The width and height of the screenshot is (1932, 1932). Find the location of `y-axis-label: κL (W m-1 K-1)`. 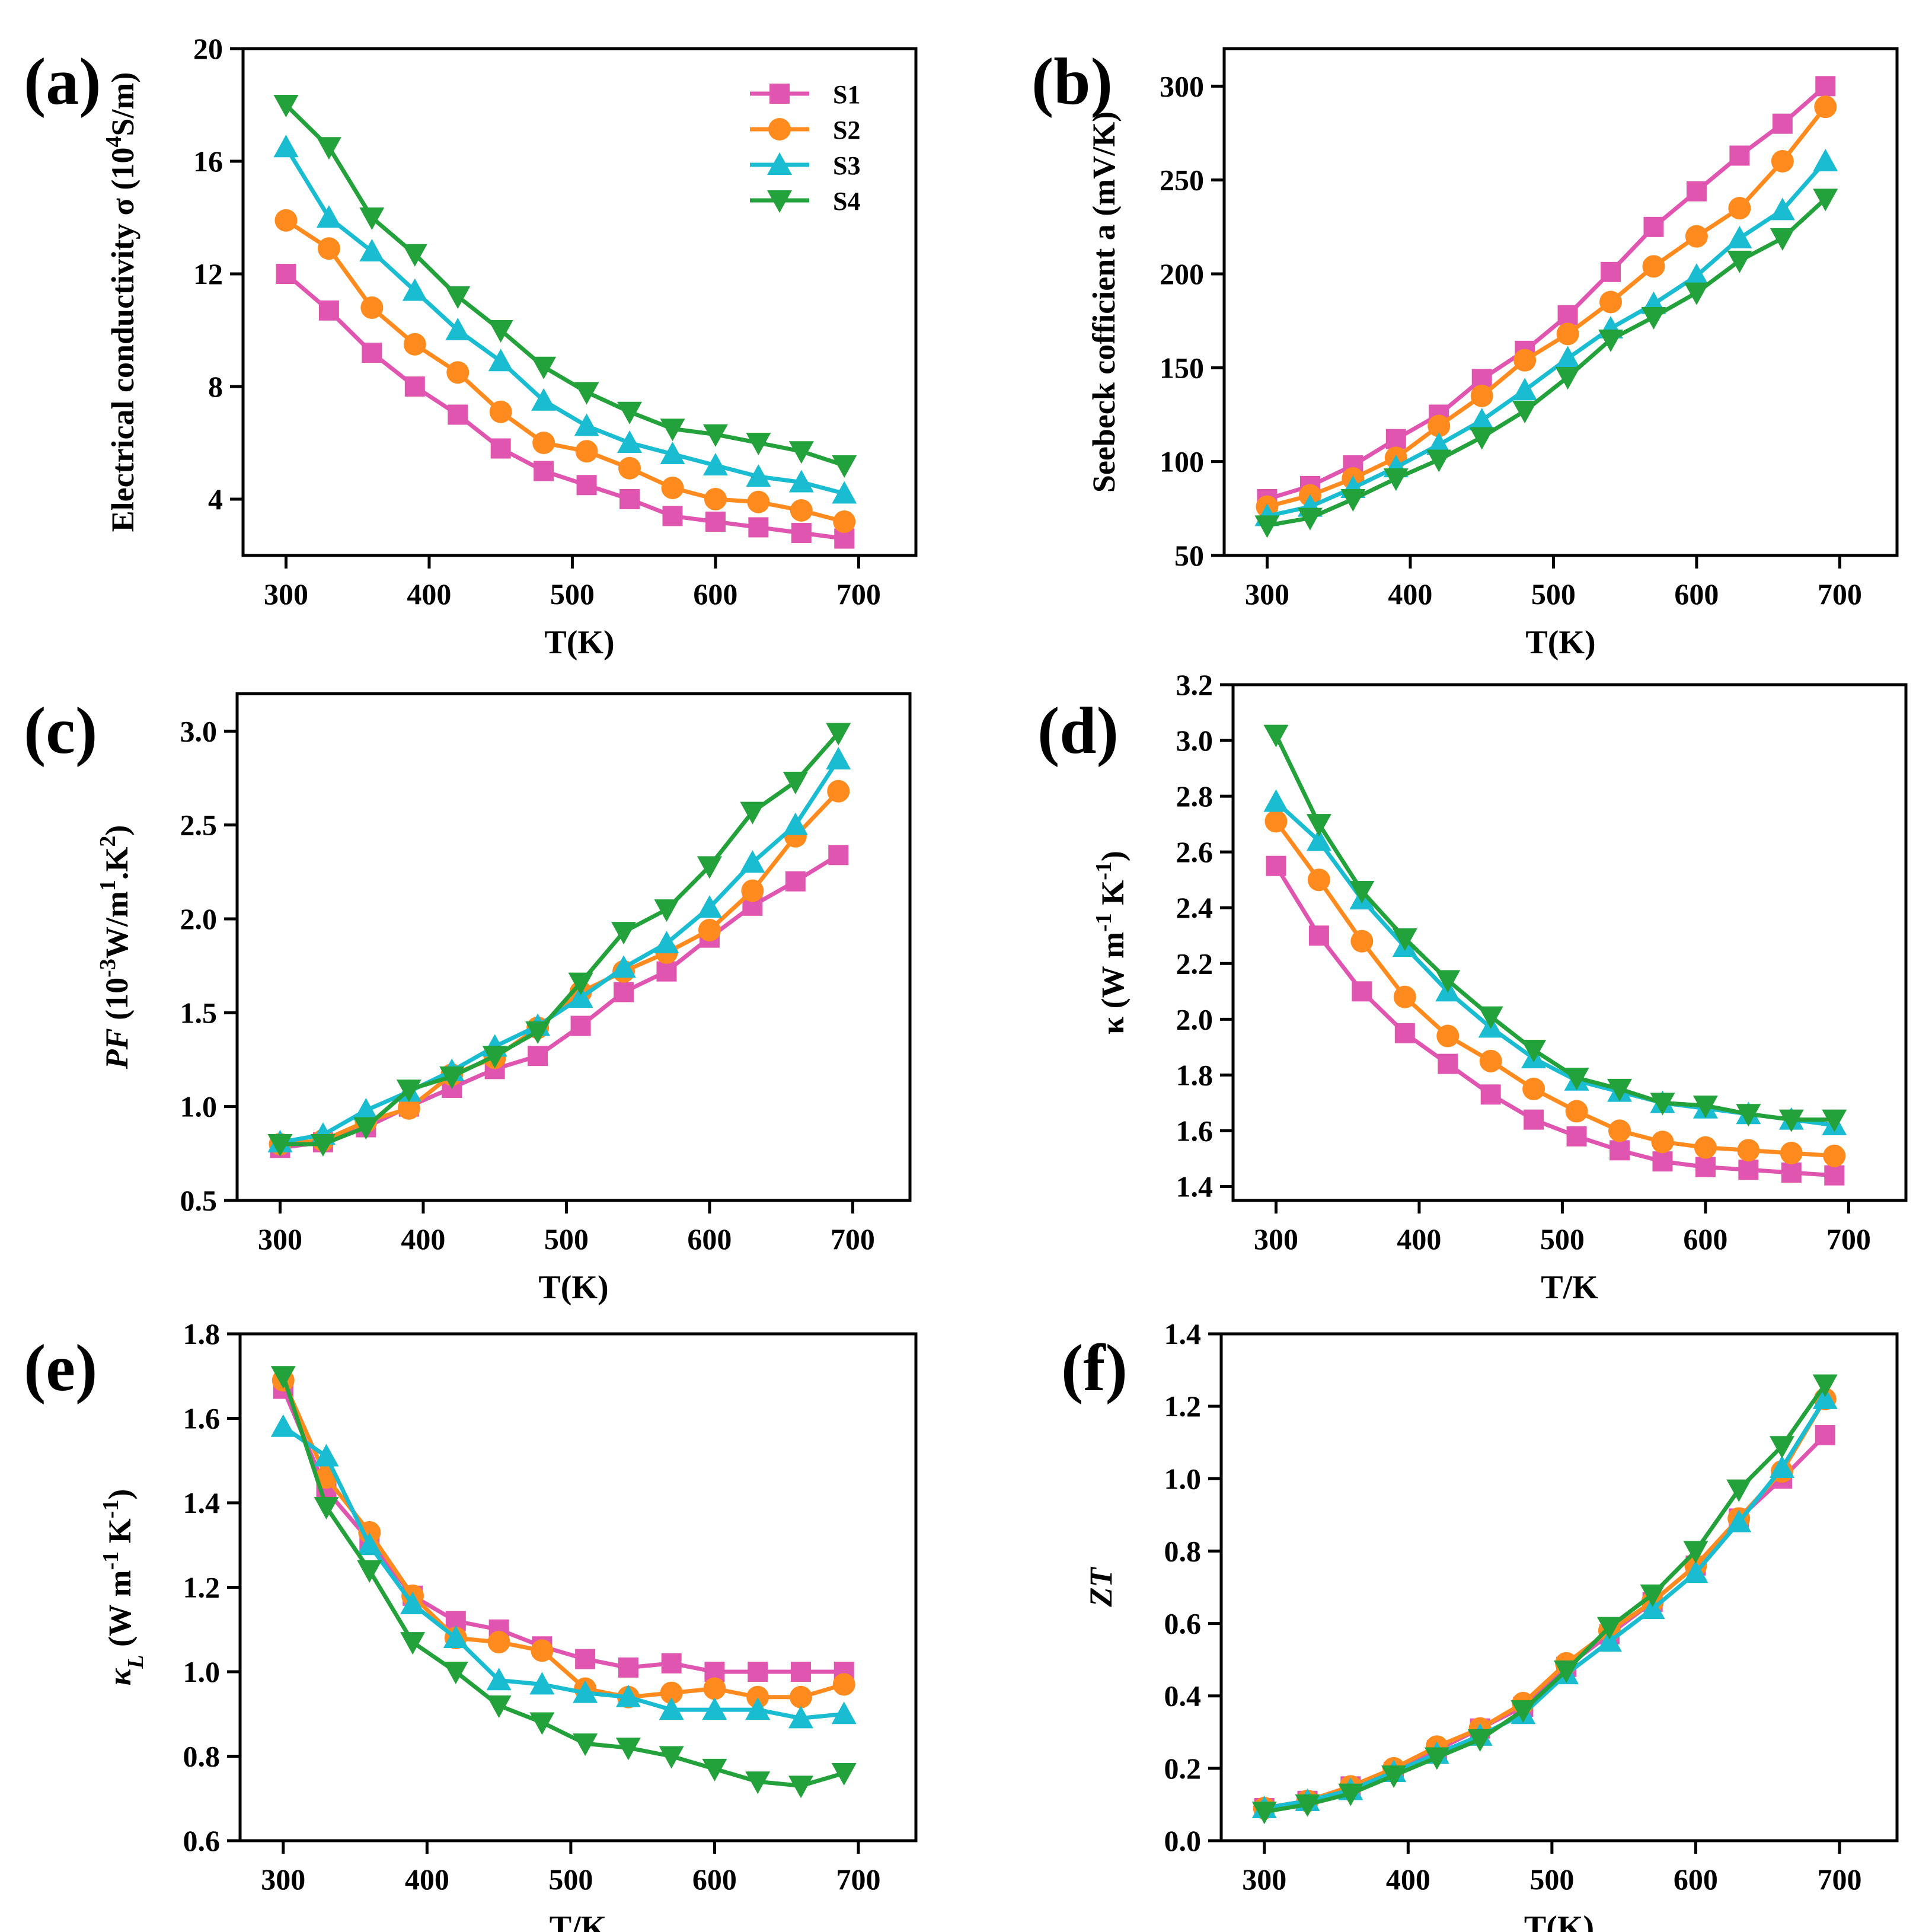

y-axis-label: κL (W m-1 K-1) is located at coordinates (123, 1587).